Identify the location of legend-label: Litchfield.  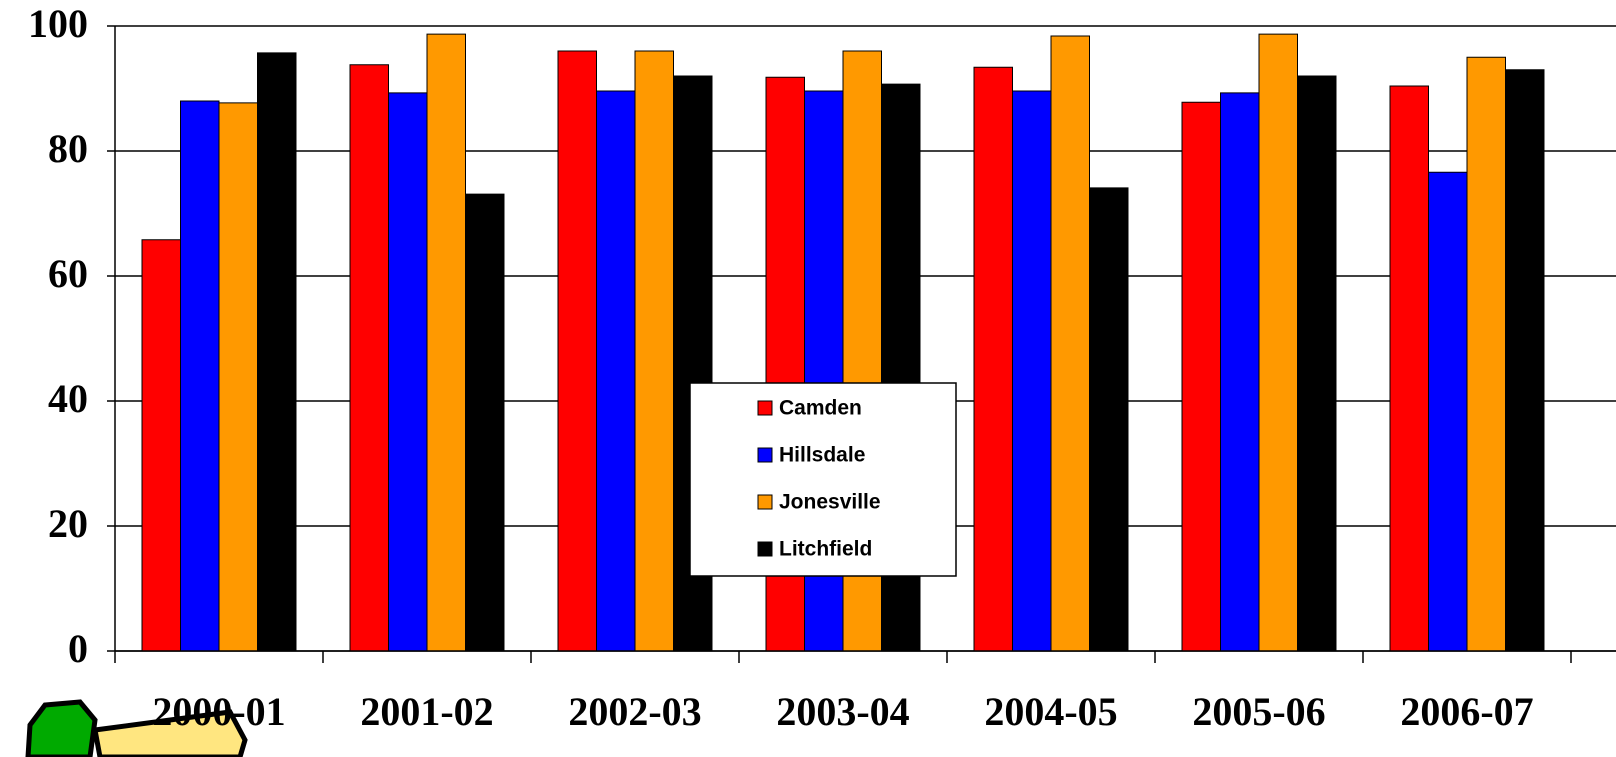
(825, 549).